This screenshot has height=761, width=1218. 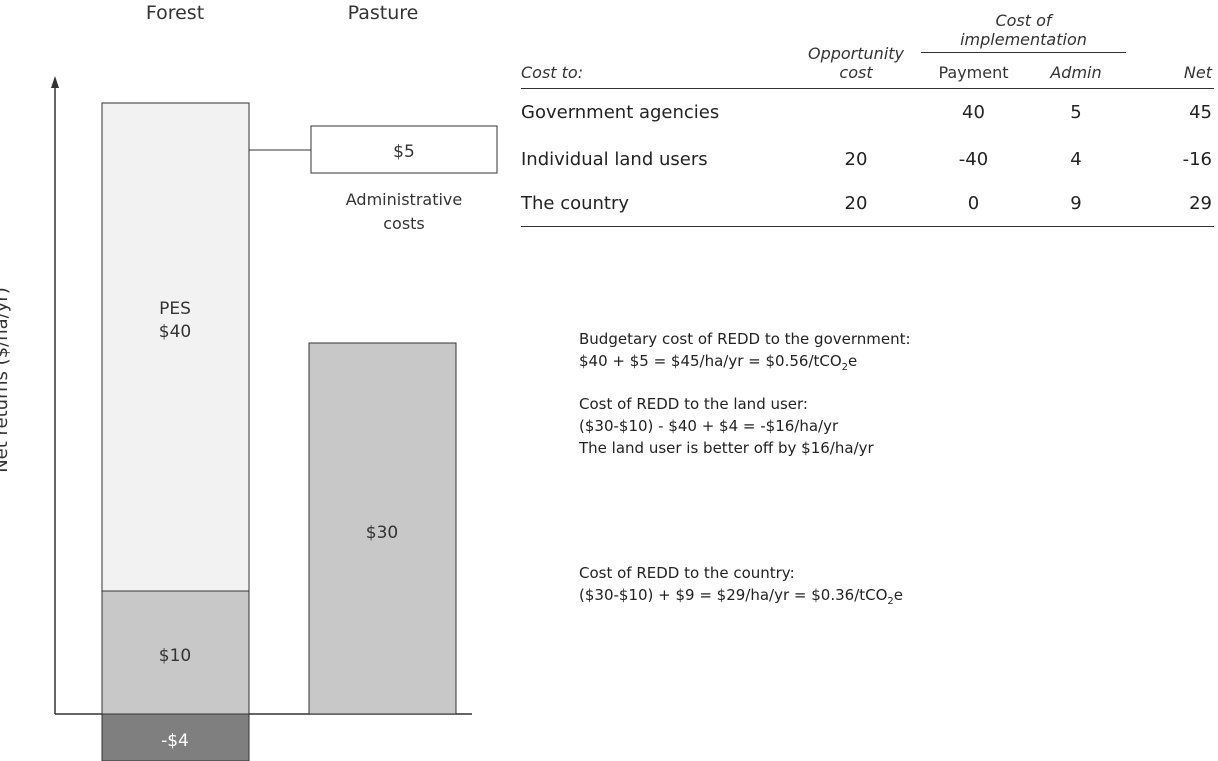 What do you see at coordinates (709, 426) in the screenshot?
I see `note-text: ($30-$10) - $40 + $4 = -$16/ha/yr` at bounding box center [709, 426].